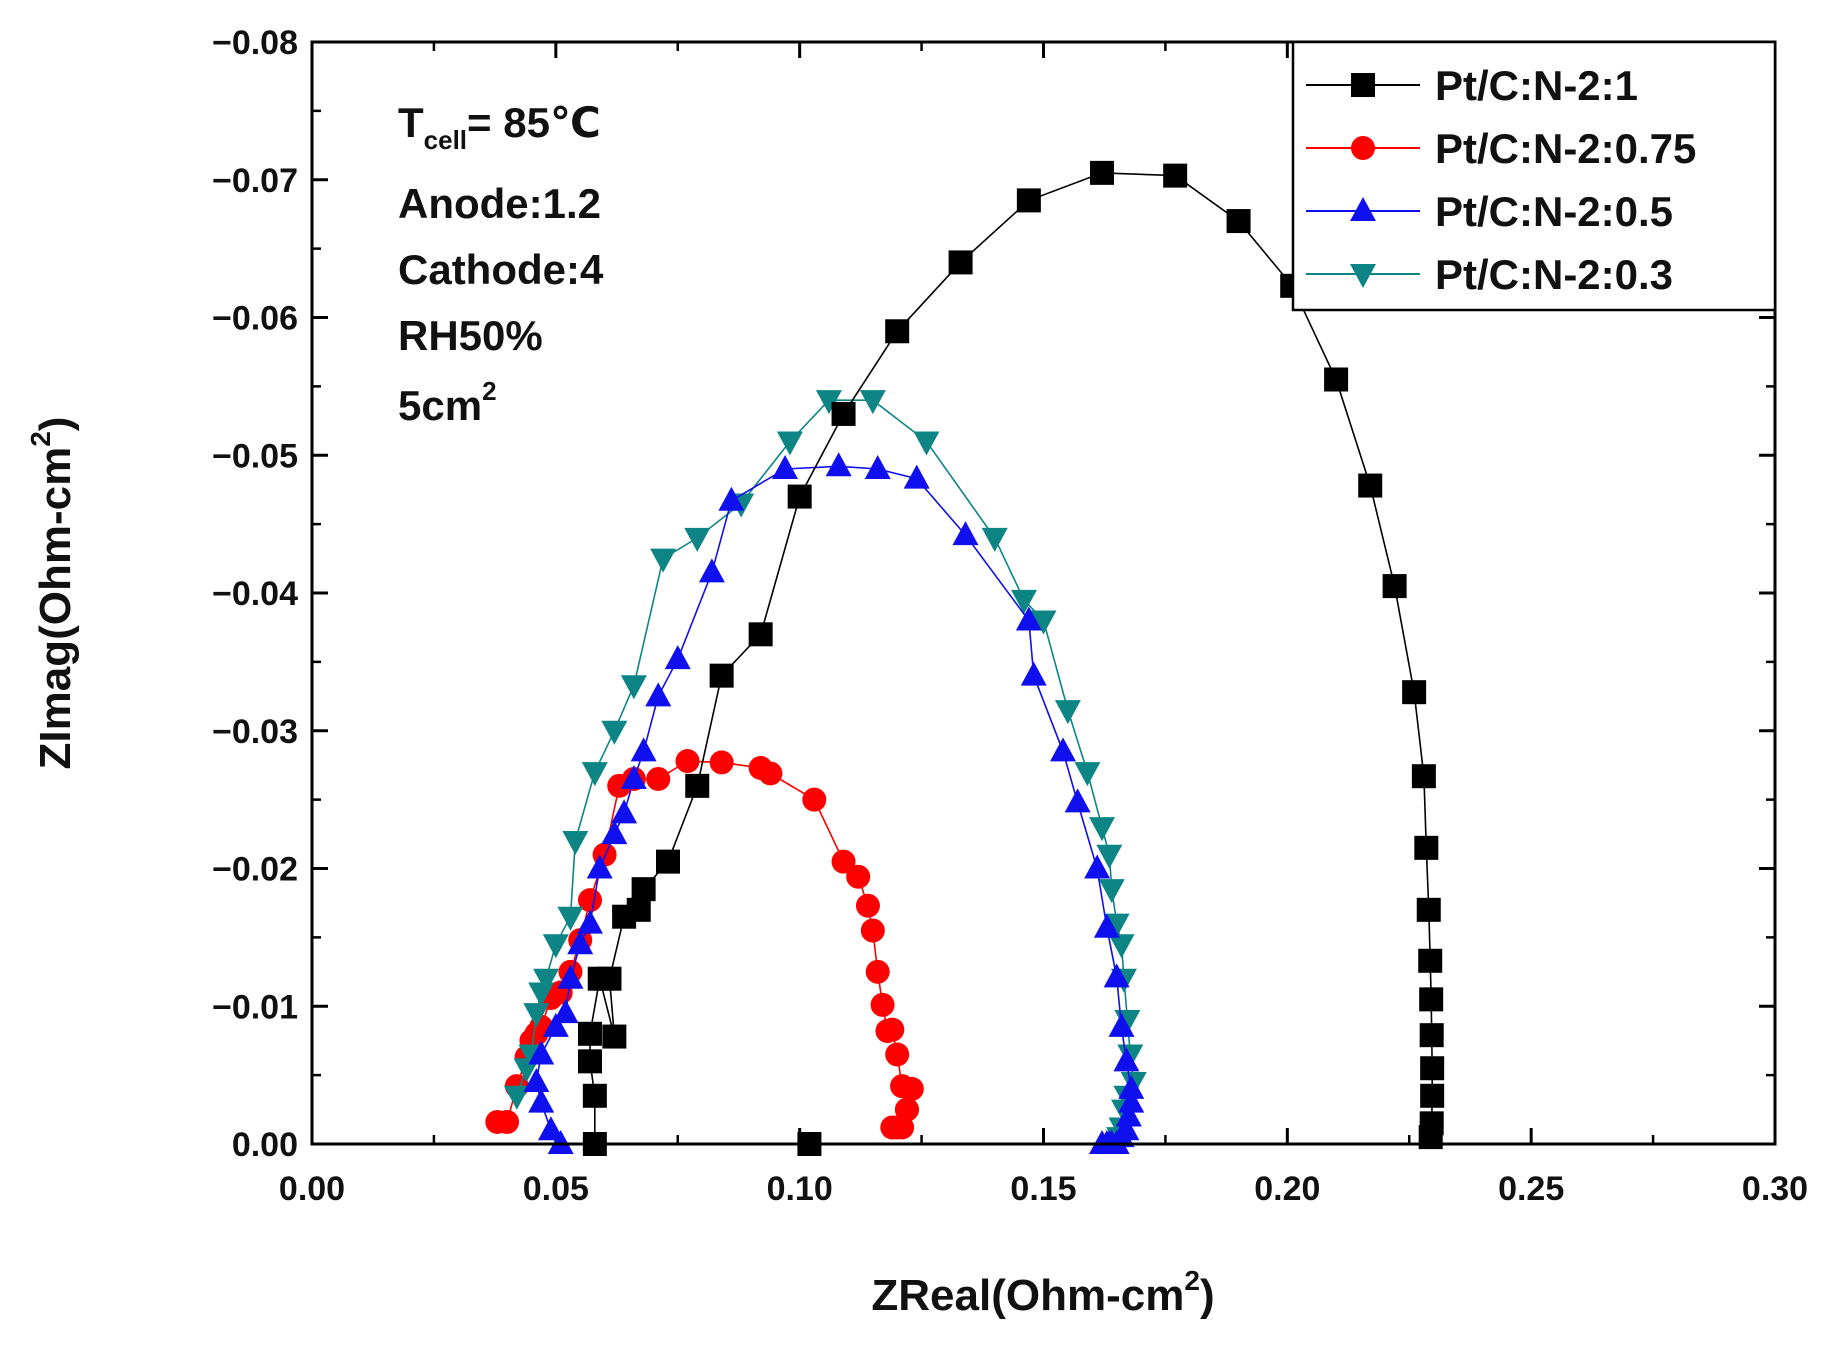 Image resolution: width=1825 pixels, height=1345 pixels. What do you see at coordinates (489, 391) in the screenshot?
I see `area-superscript: 2` at bounding box center [489, 391].